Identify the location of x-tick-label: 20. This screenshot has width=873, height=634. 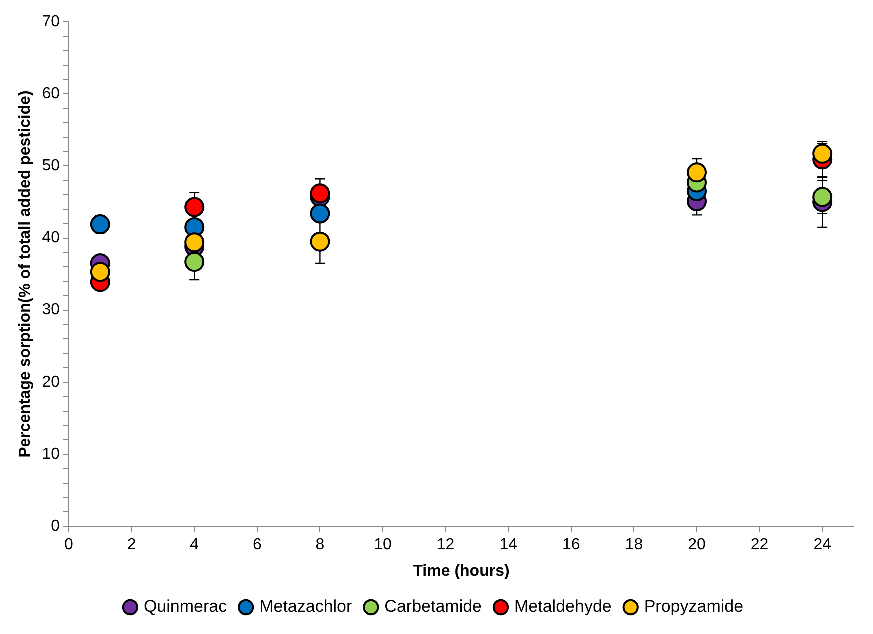
(697, 545).